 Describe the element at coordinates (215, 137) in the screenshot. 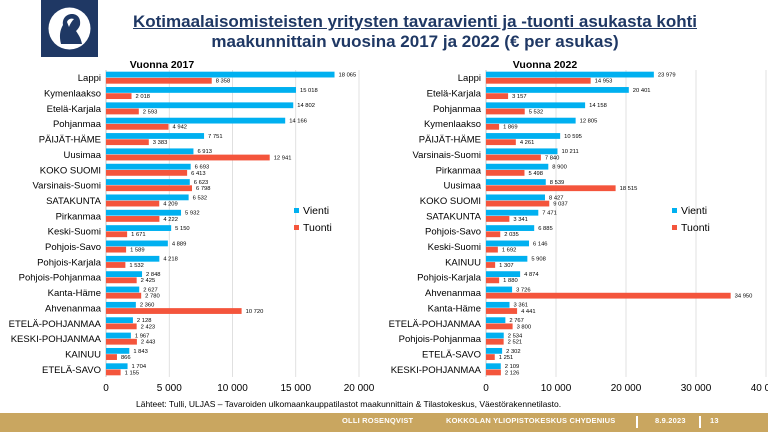

I see `data-label-vienti: 7 751` at that location.